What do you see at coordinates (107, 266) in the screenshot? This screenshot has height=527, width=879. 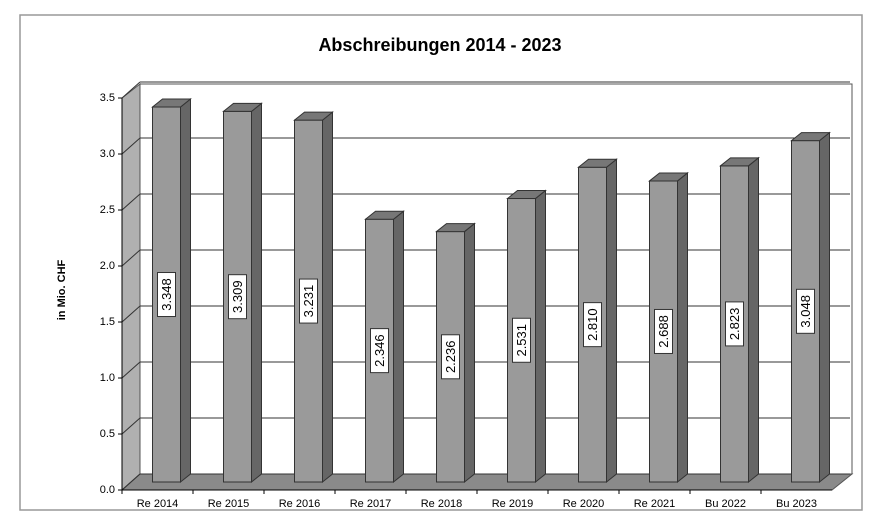 I see `y-tick-label: 2.0` at bounding box center [107, 266].